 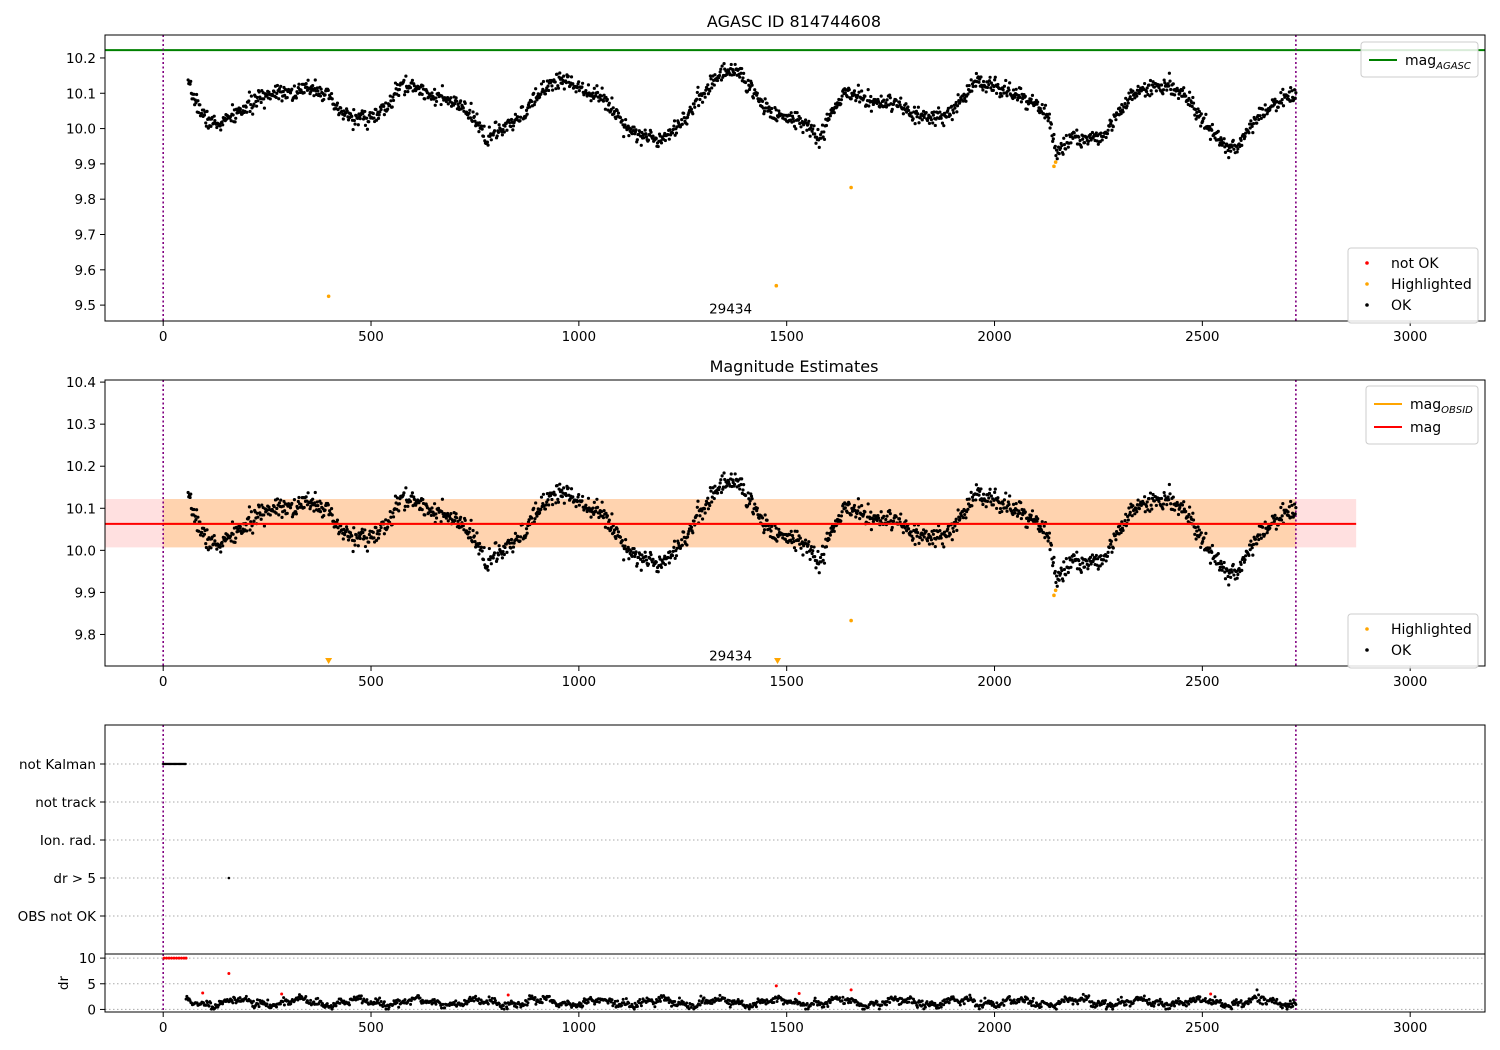 I want to click on legend-label-estimates-top: magOBSID, so click(x=1441, y=406).